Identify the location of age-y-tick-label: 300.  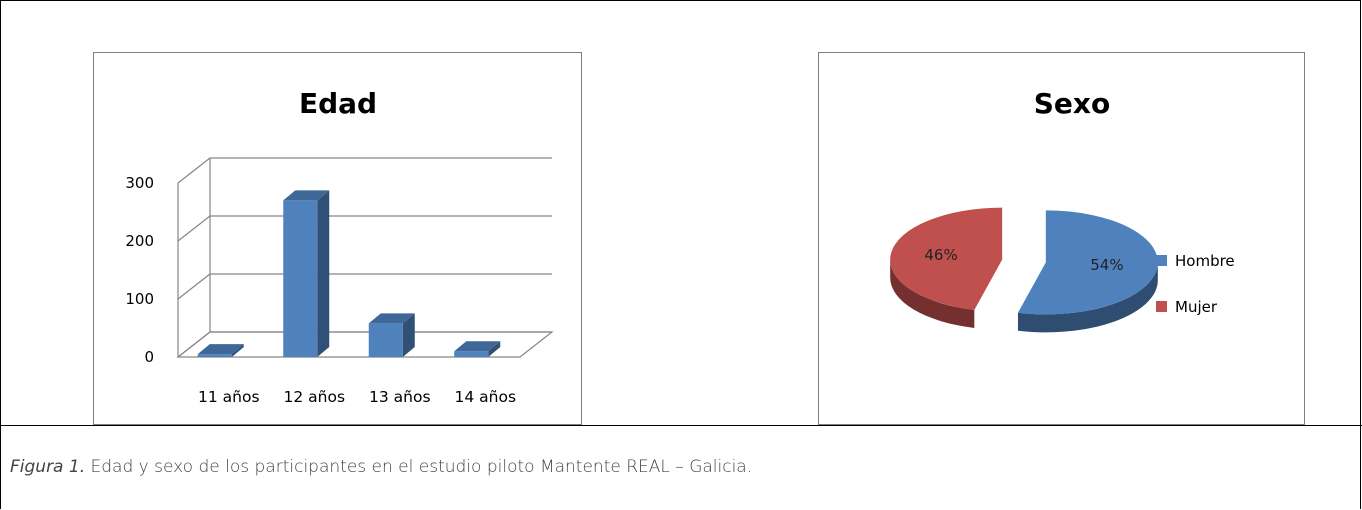
(139, 183).